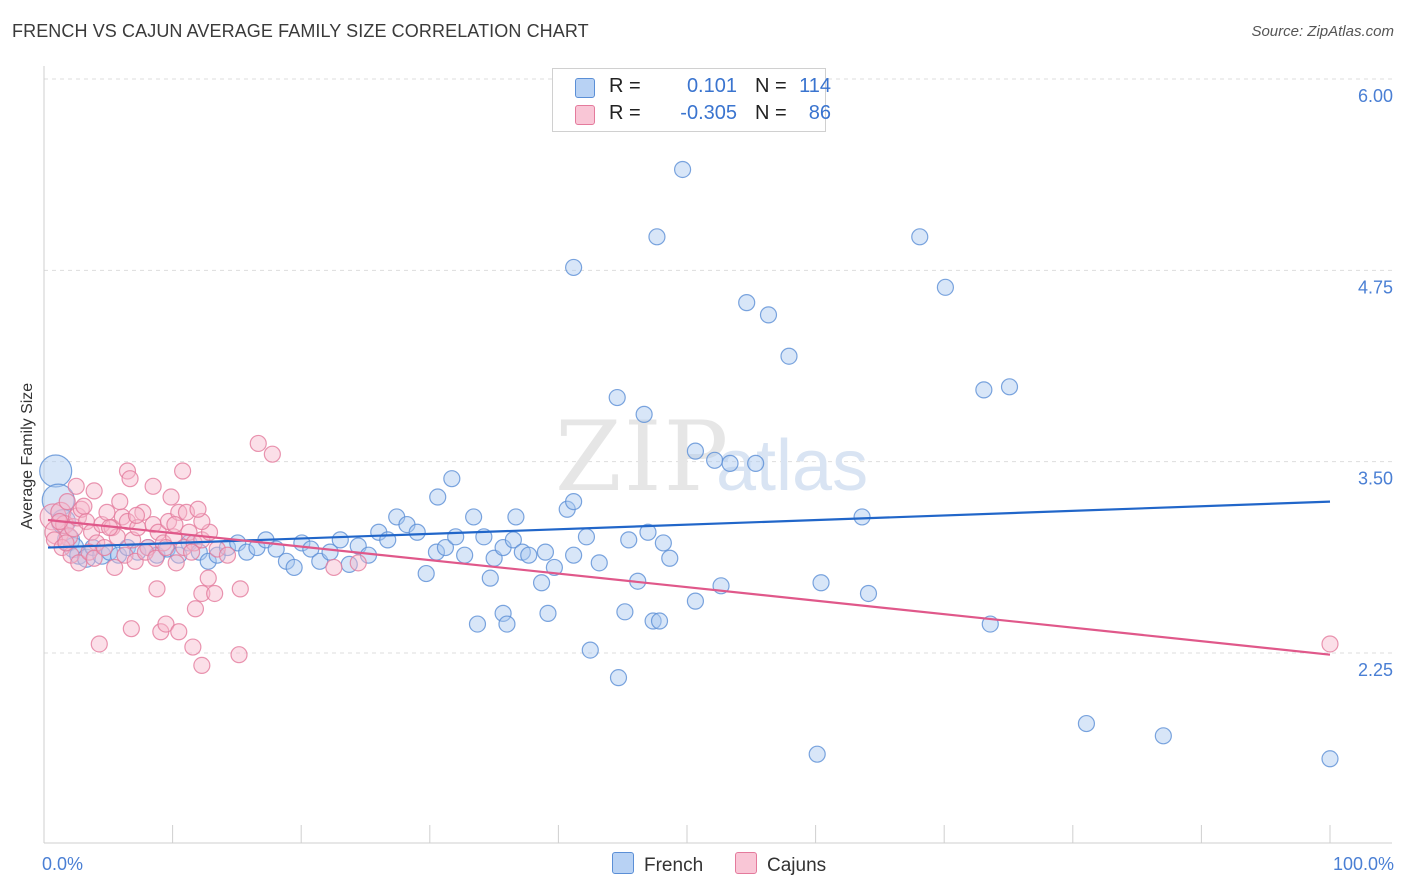 The width and height of the screenshot is (1406, 892). I want to click on watermark-atlas: atlas, so click(792, 466).